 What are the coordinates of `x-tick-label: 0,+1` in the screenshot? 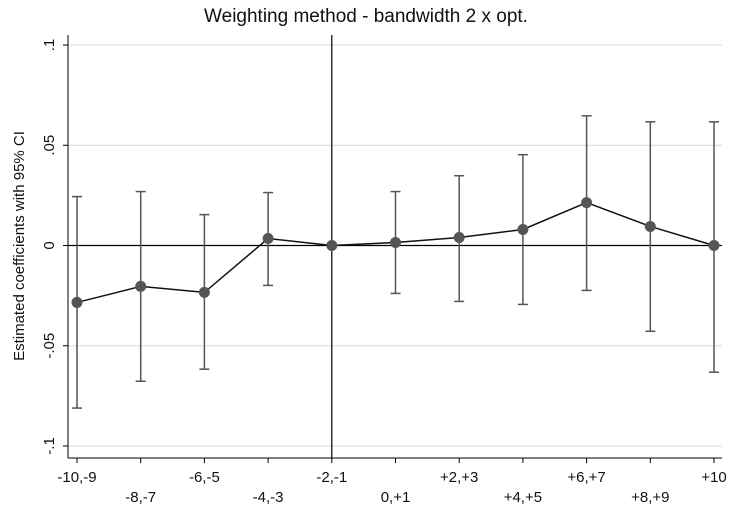 It's located at (396, 497).